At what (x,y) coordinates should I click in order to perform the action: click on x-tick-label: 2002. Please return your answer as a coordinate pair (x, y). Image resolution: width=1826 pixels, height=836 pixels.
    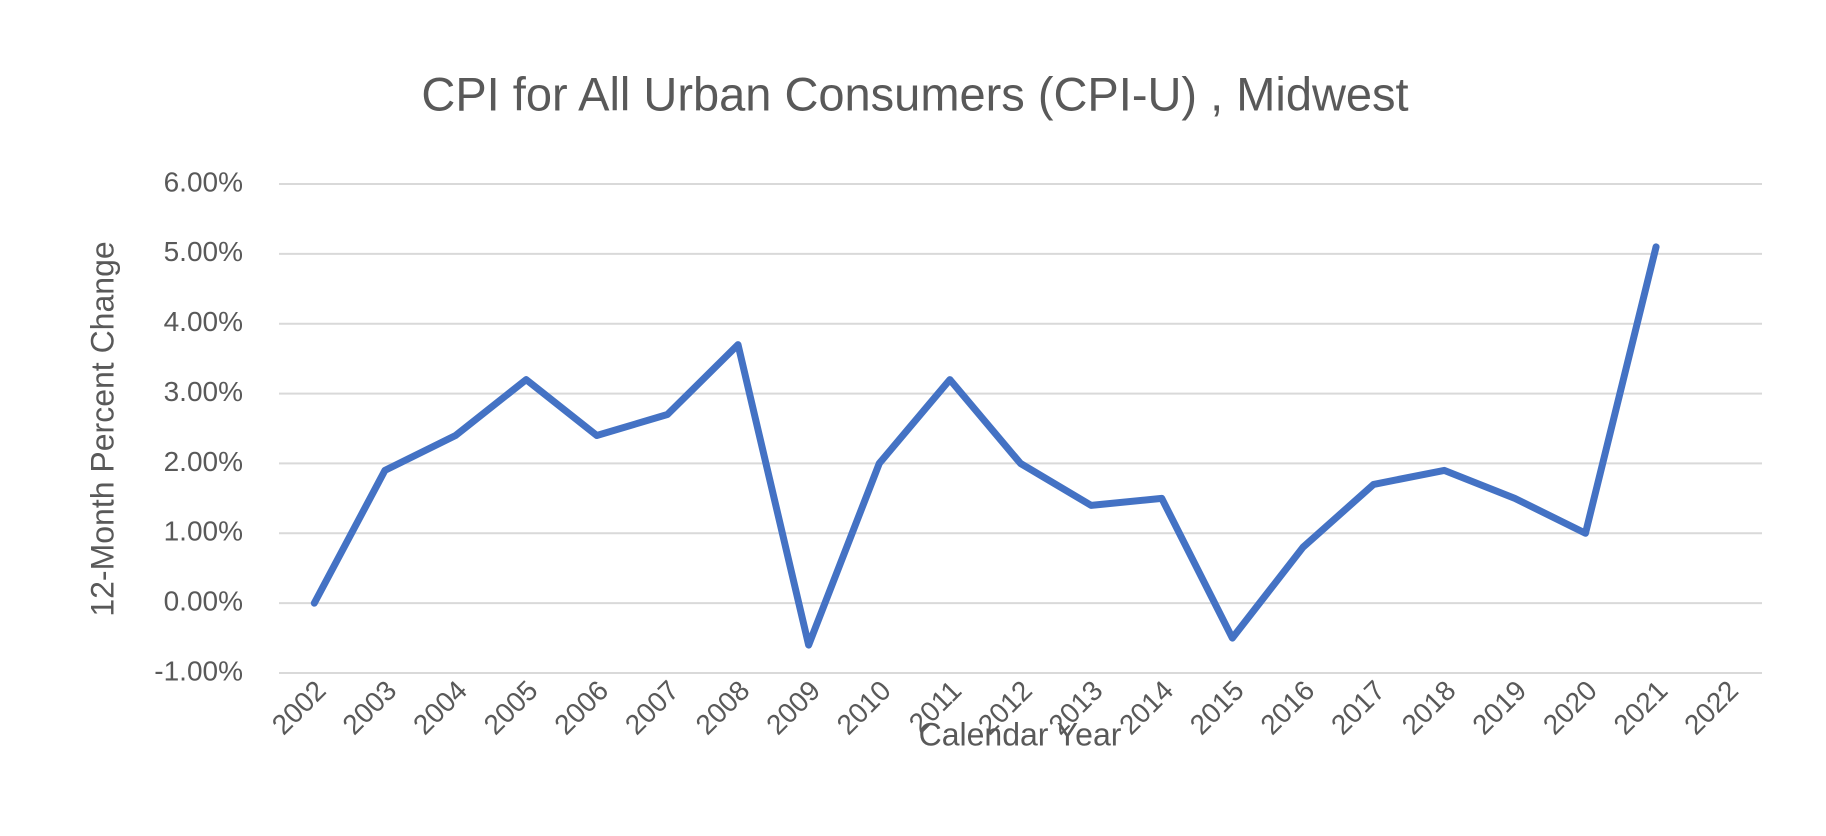
    Looking at the image, I should click on (299, 708).